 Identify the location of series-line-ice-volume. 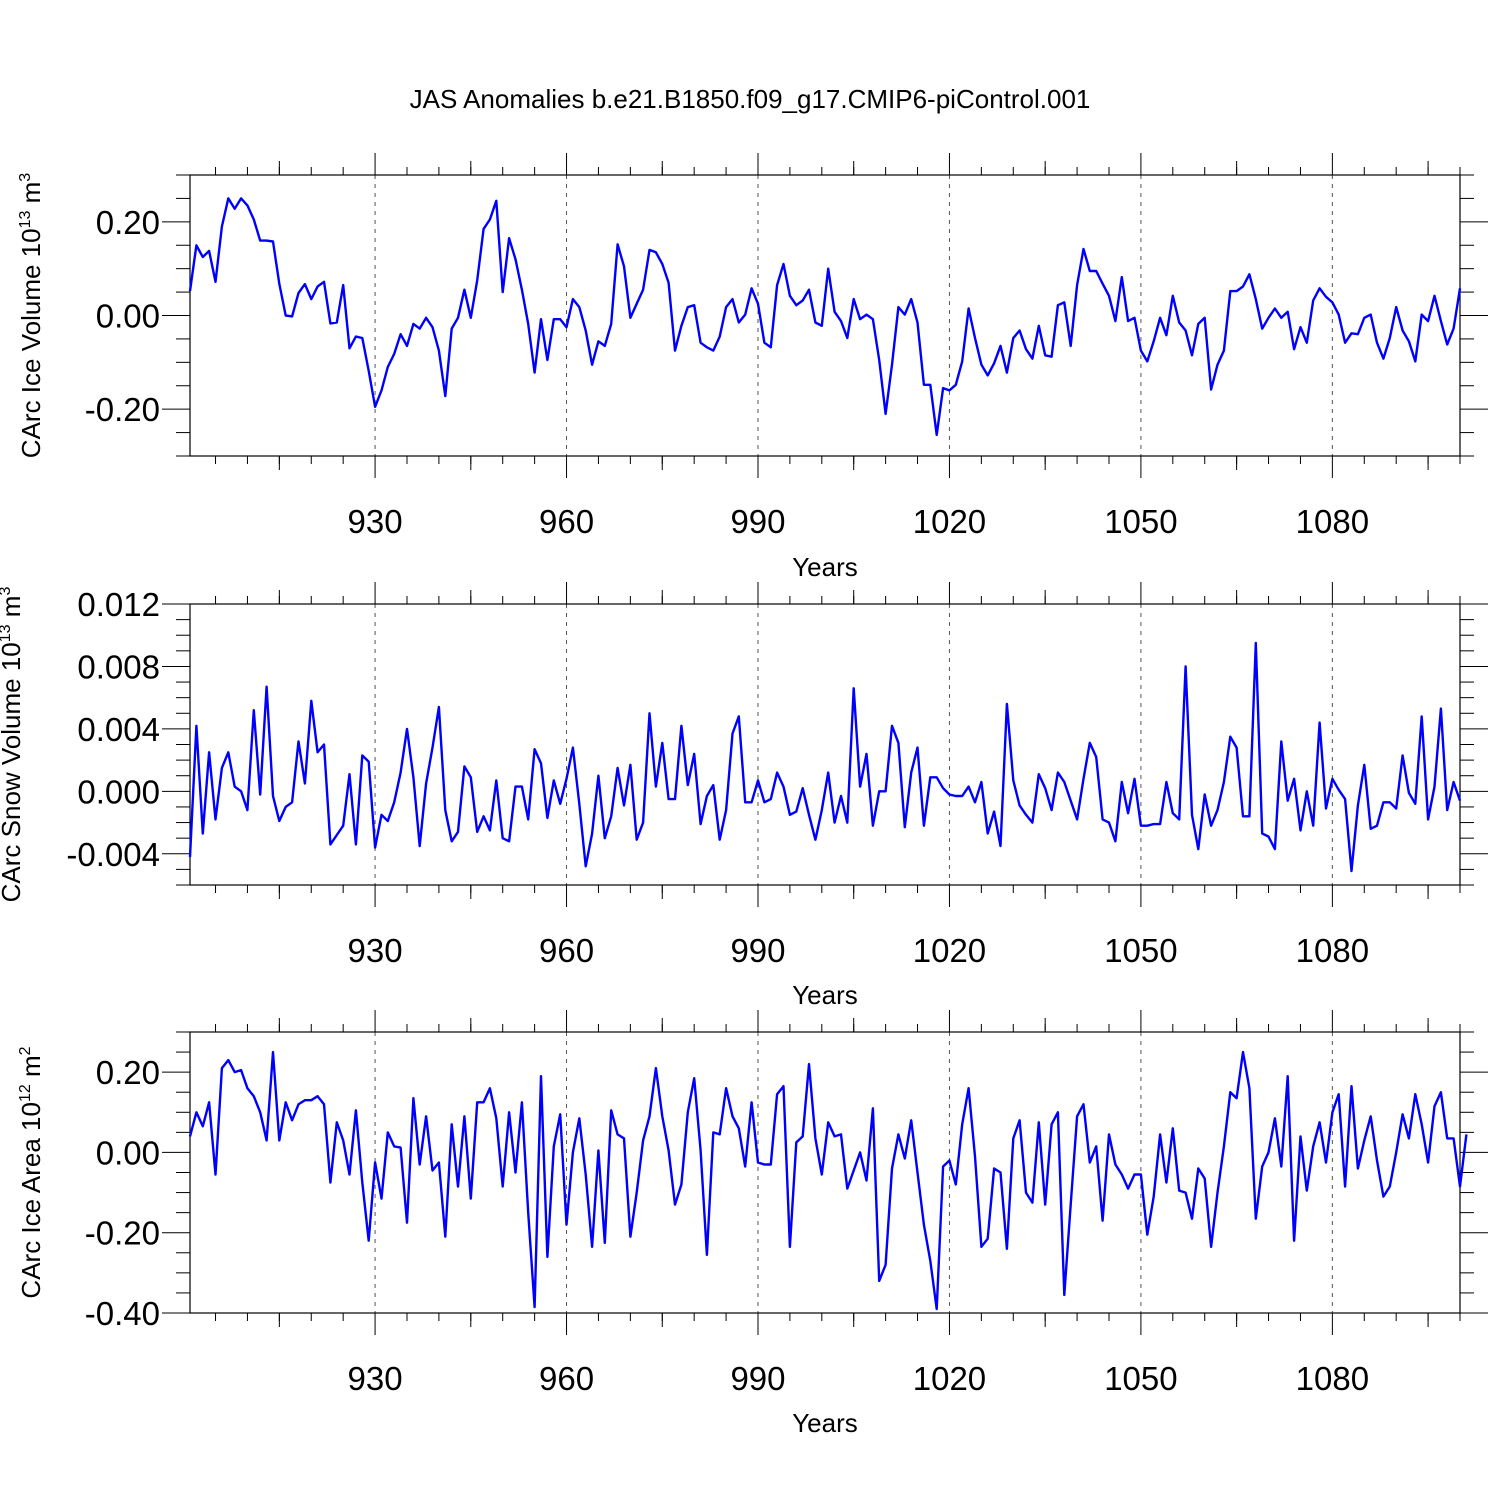
(825, 317).